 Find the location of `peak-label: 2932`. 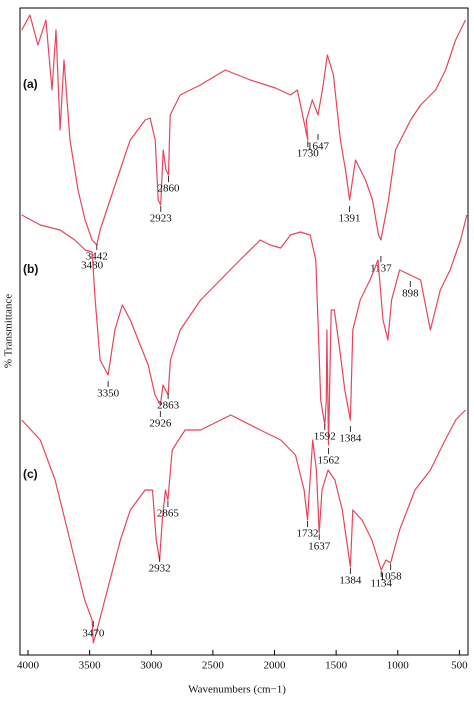

peak-label: 2932 is located at coordinates (160, 569).